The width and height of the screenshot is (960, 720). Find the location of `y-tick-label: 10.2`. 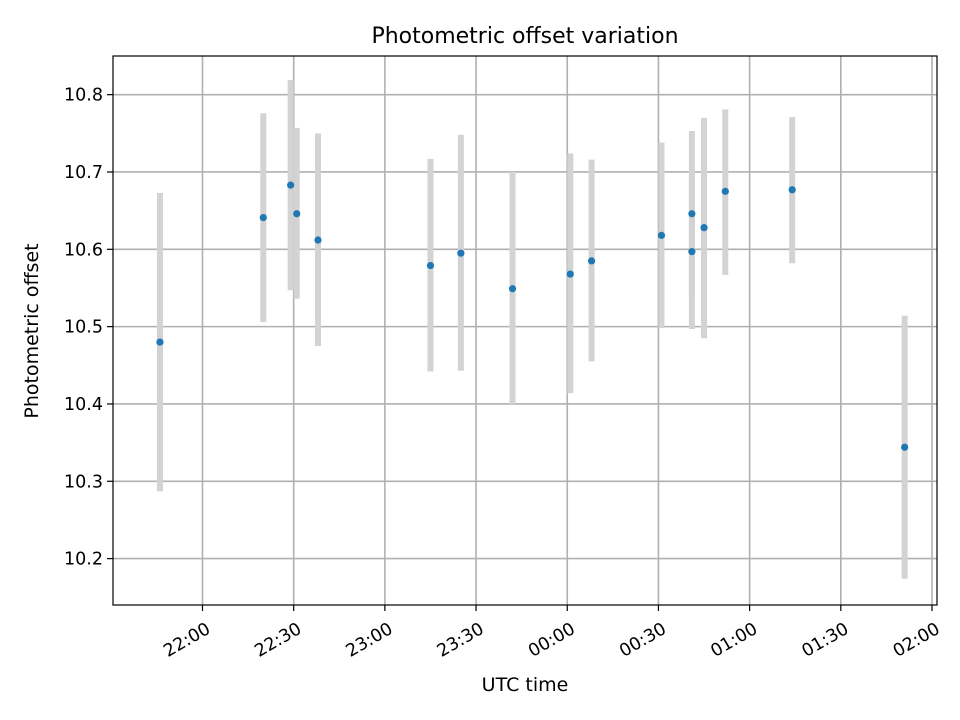

y-tick-label: 10.2 is located at coordinates (83, 560).